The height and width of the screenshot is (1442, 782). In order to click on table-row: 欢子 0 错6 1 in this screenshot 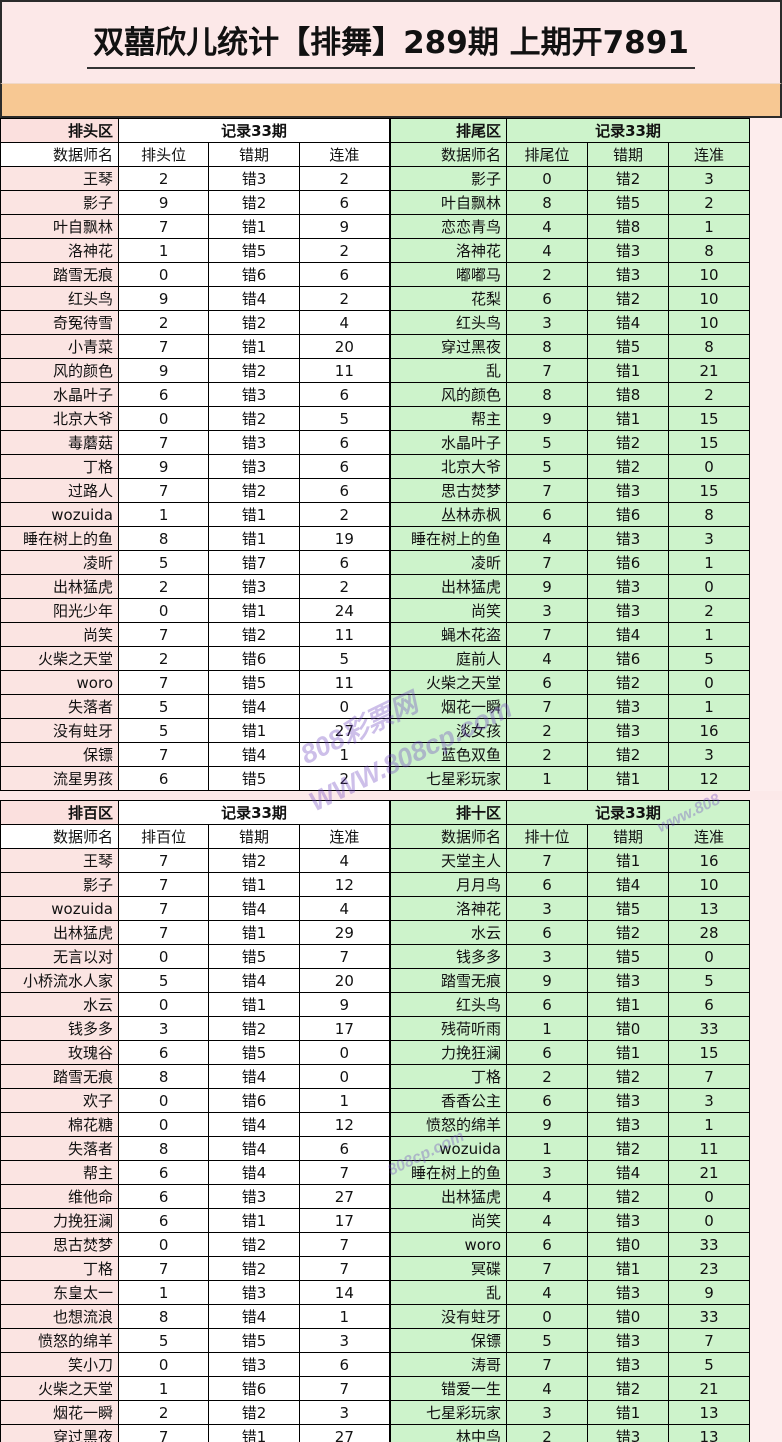, I will do `click(195, 1100)`.